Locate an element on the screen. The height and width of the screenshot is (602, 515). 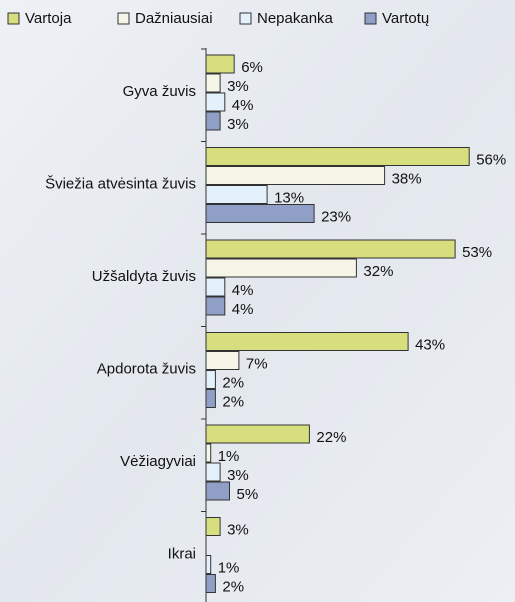
value-label: 22% is located at coordinates (331, 437).